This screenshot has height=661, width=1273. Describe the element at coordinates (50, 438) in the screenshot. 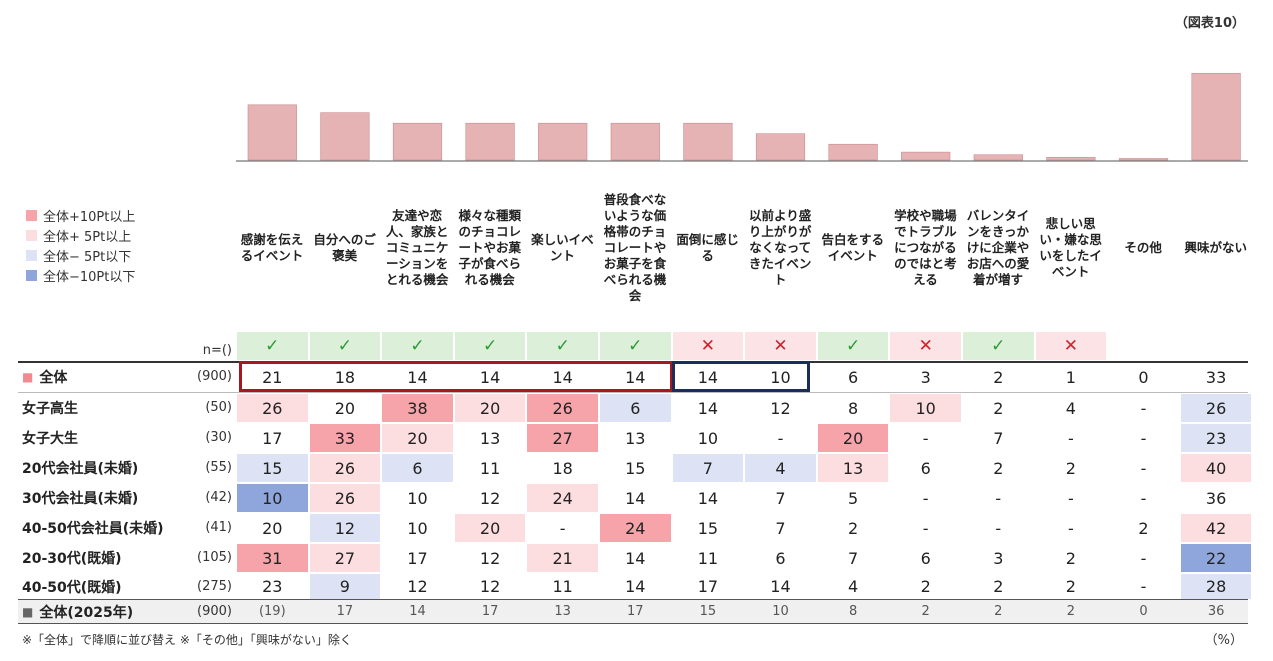

I see `row-header: 女子大生` at that location.